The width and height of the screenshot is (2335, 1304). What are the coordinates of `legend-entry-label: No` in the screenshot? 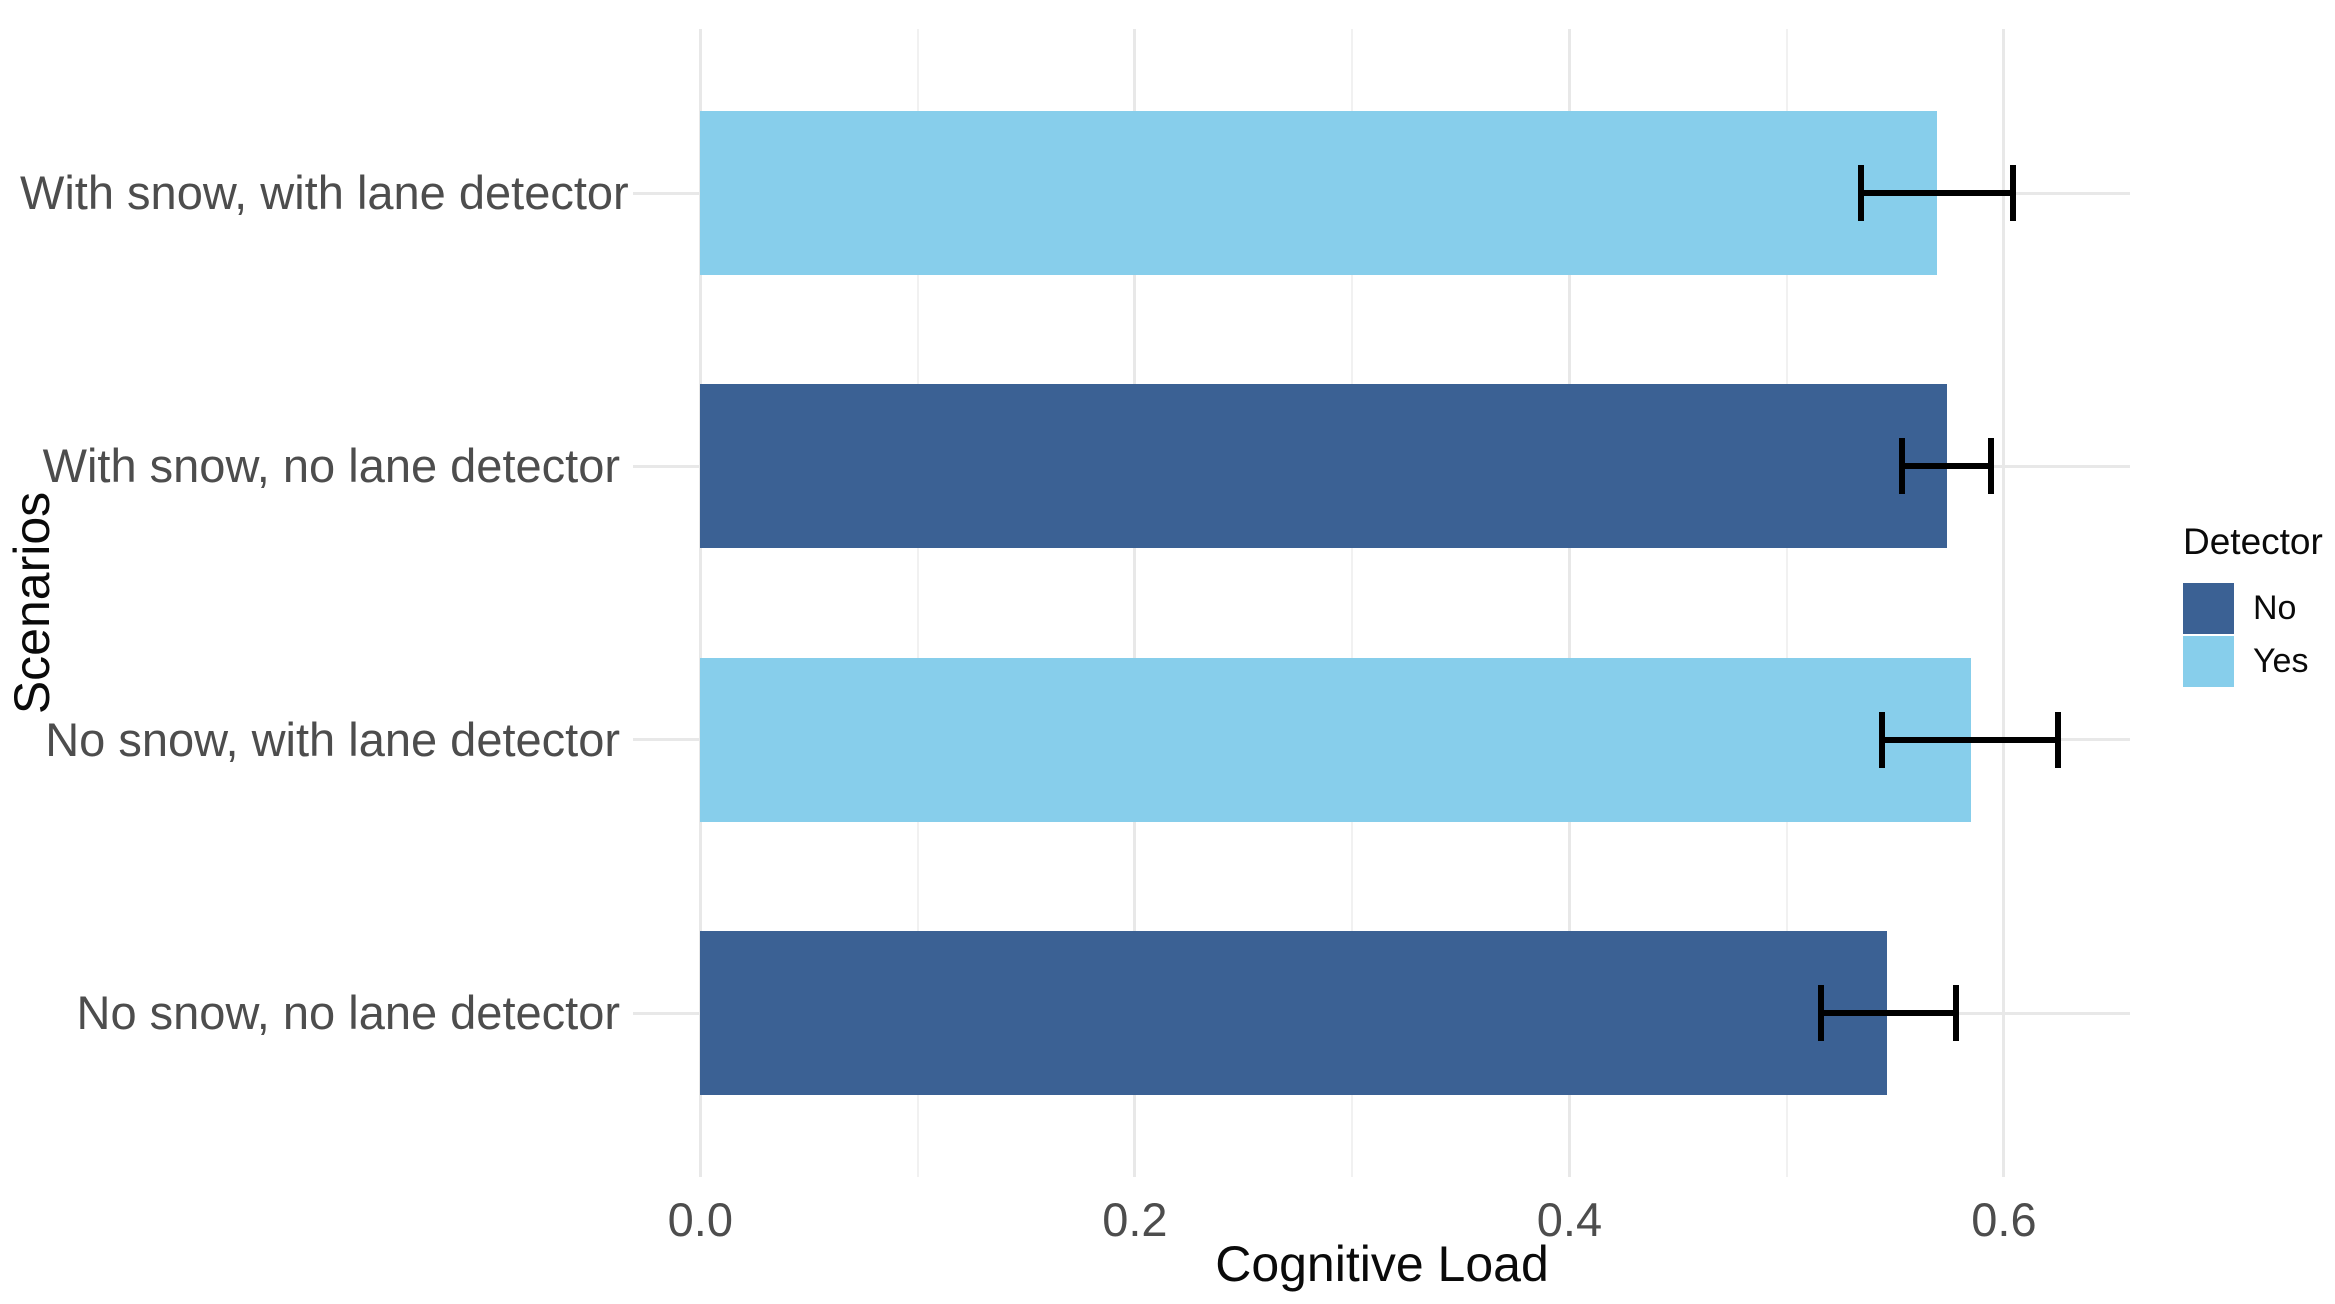 It's located at (2275, 608).